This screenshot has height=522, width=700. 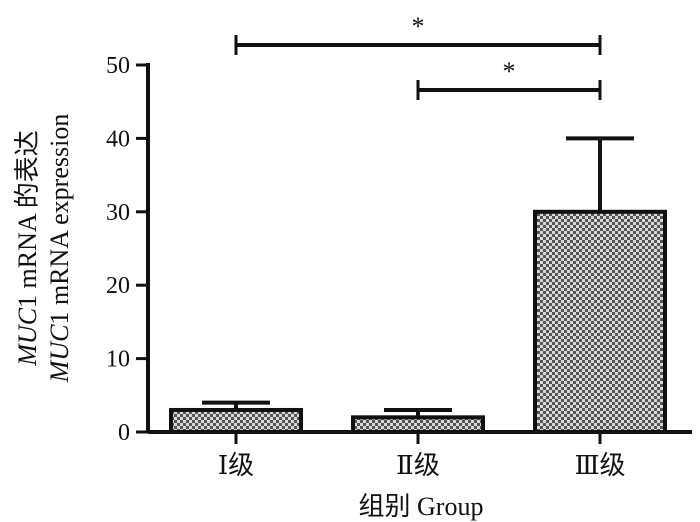 I want to click on significance-label-2: *, so click(x=509, y=71).